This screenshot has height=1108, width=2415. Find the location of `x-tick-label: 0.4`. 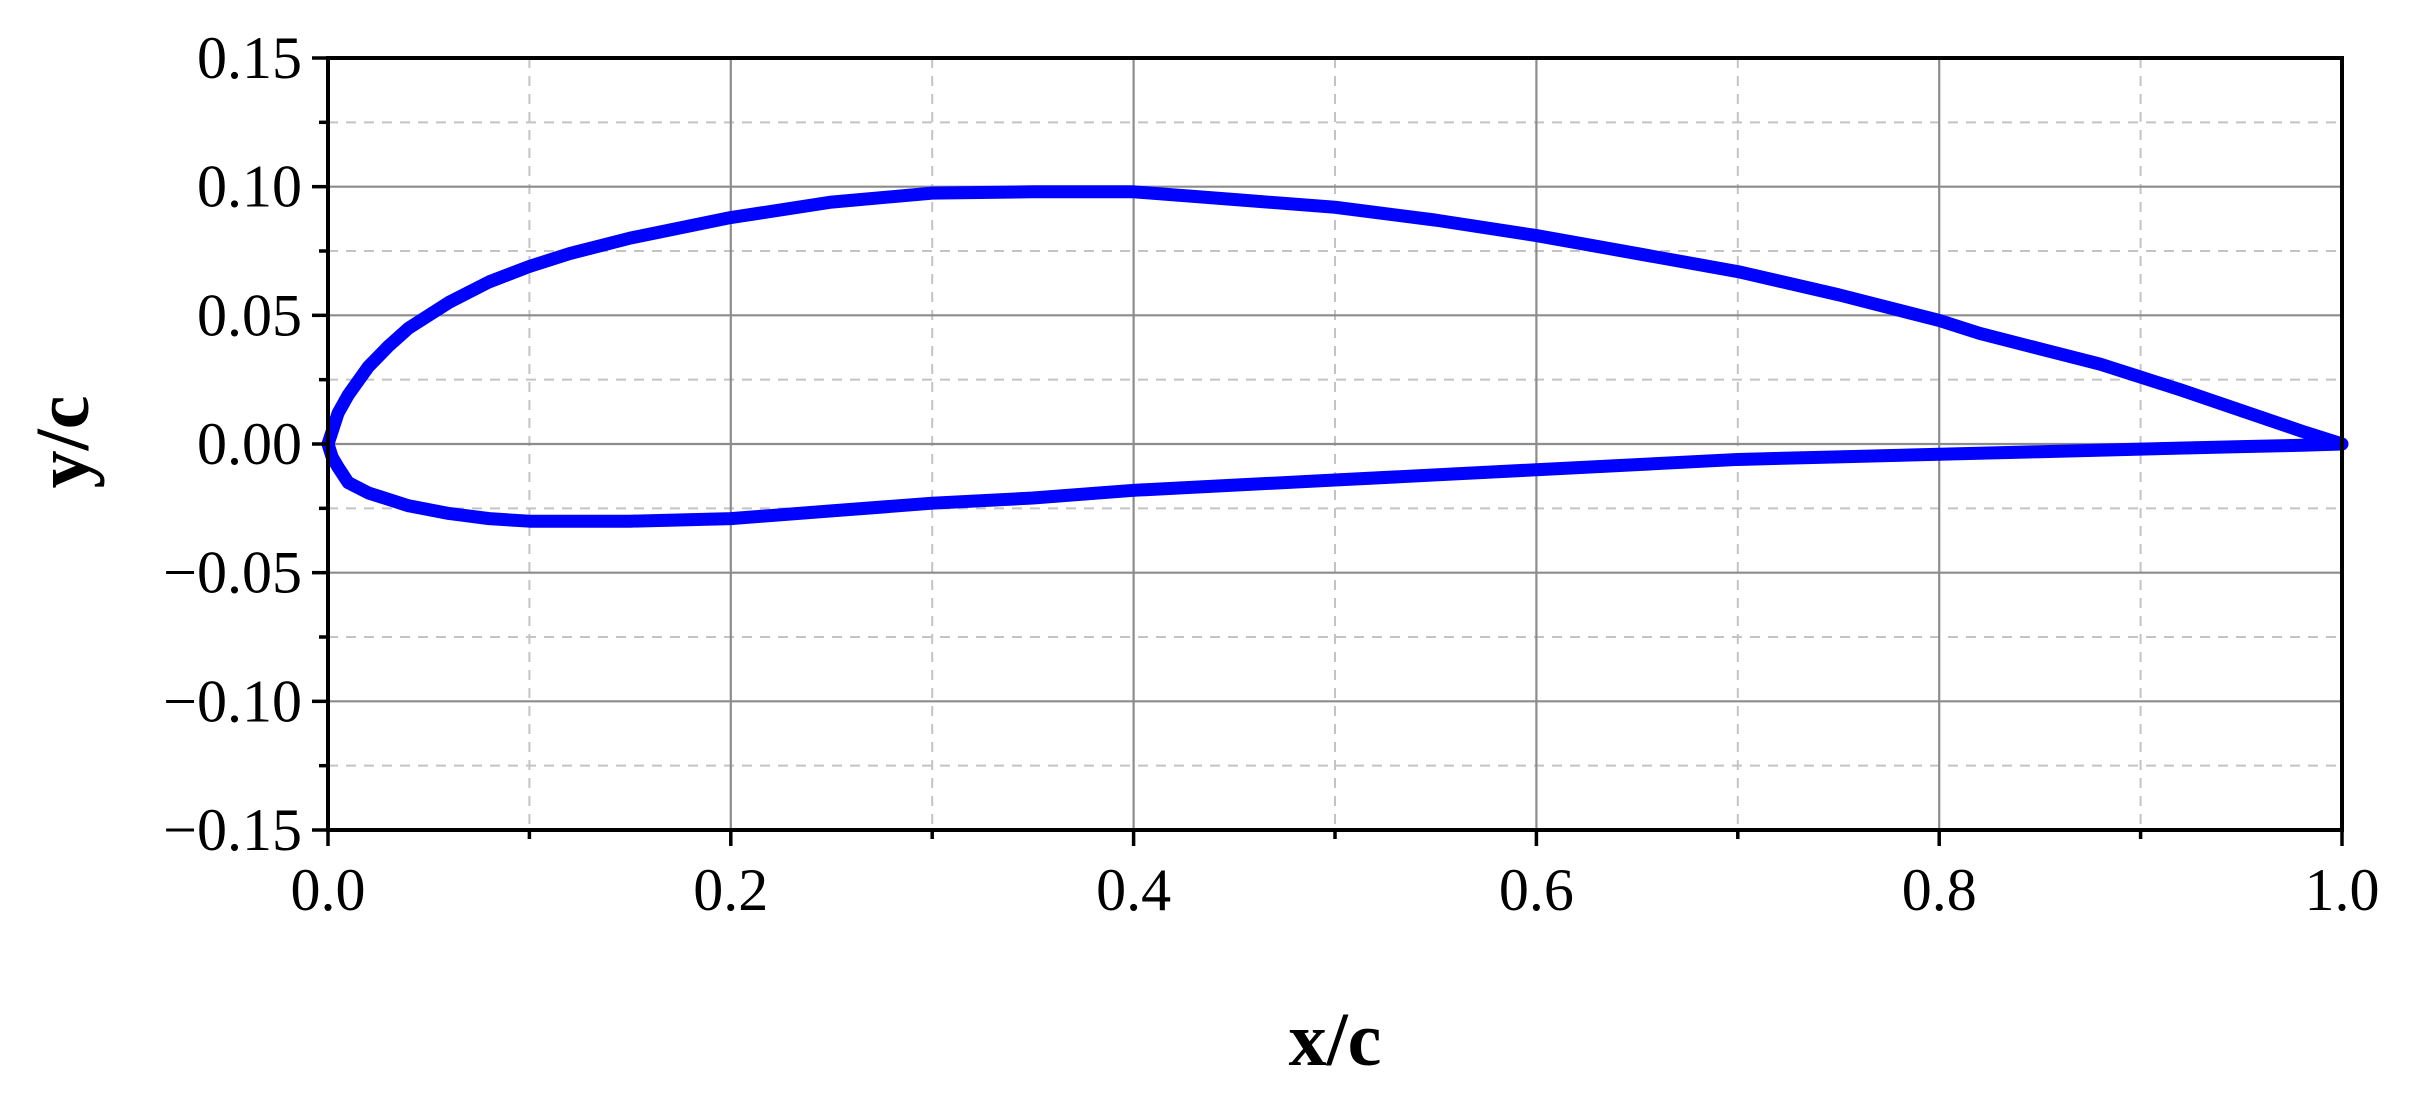

x-tick-label: 0.4 is located at coordinates (1133, 890).